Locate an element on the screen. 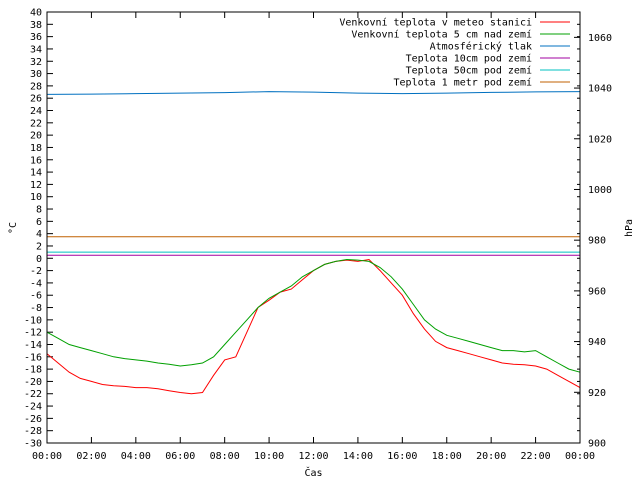 This screenshot has height=480, width=640. y-left-tick-label: 2 is located at coordinates (39, 246).